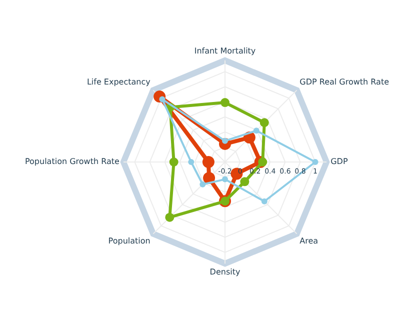 The height and width of the screenshot is (326, 400). I want to click on spoke-label: Population, so click(129, 241).